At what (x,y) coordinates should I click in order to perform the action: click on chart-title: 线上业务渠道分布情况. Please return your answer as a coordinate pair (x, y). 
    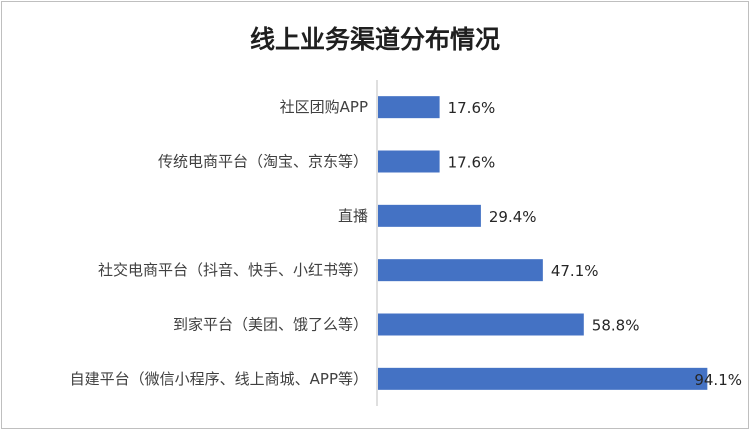
    Looking at the image, I should click on (375, 39).